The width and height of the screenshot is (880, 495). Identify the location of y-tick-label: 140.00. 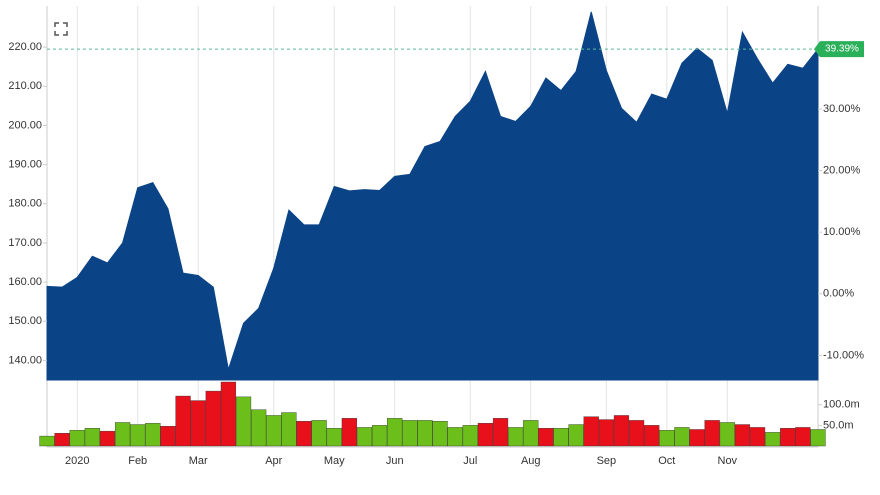
(25, 360).